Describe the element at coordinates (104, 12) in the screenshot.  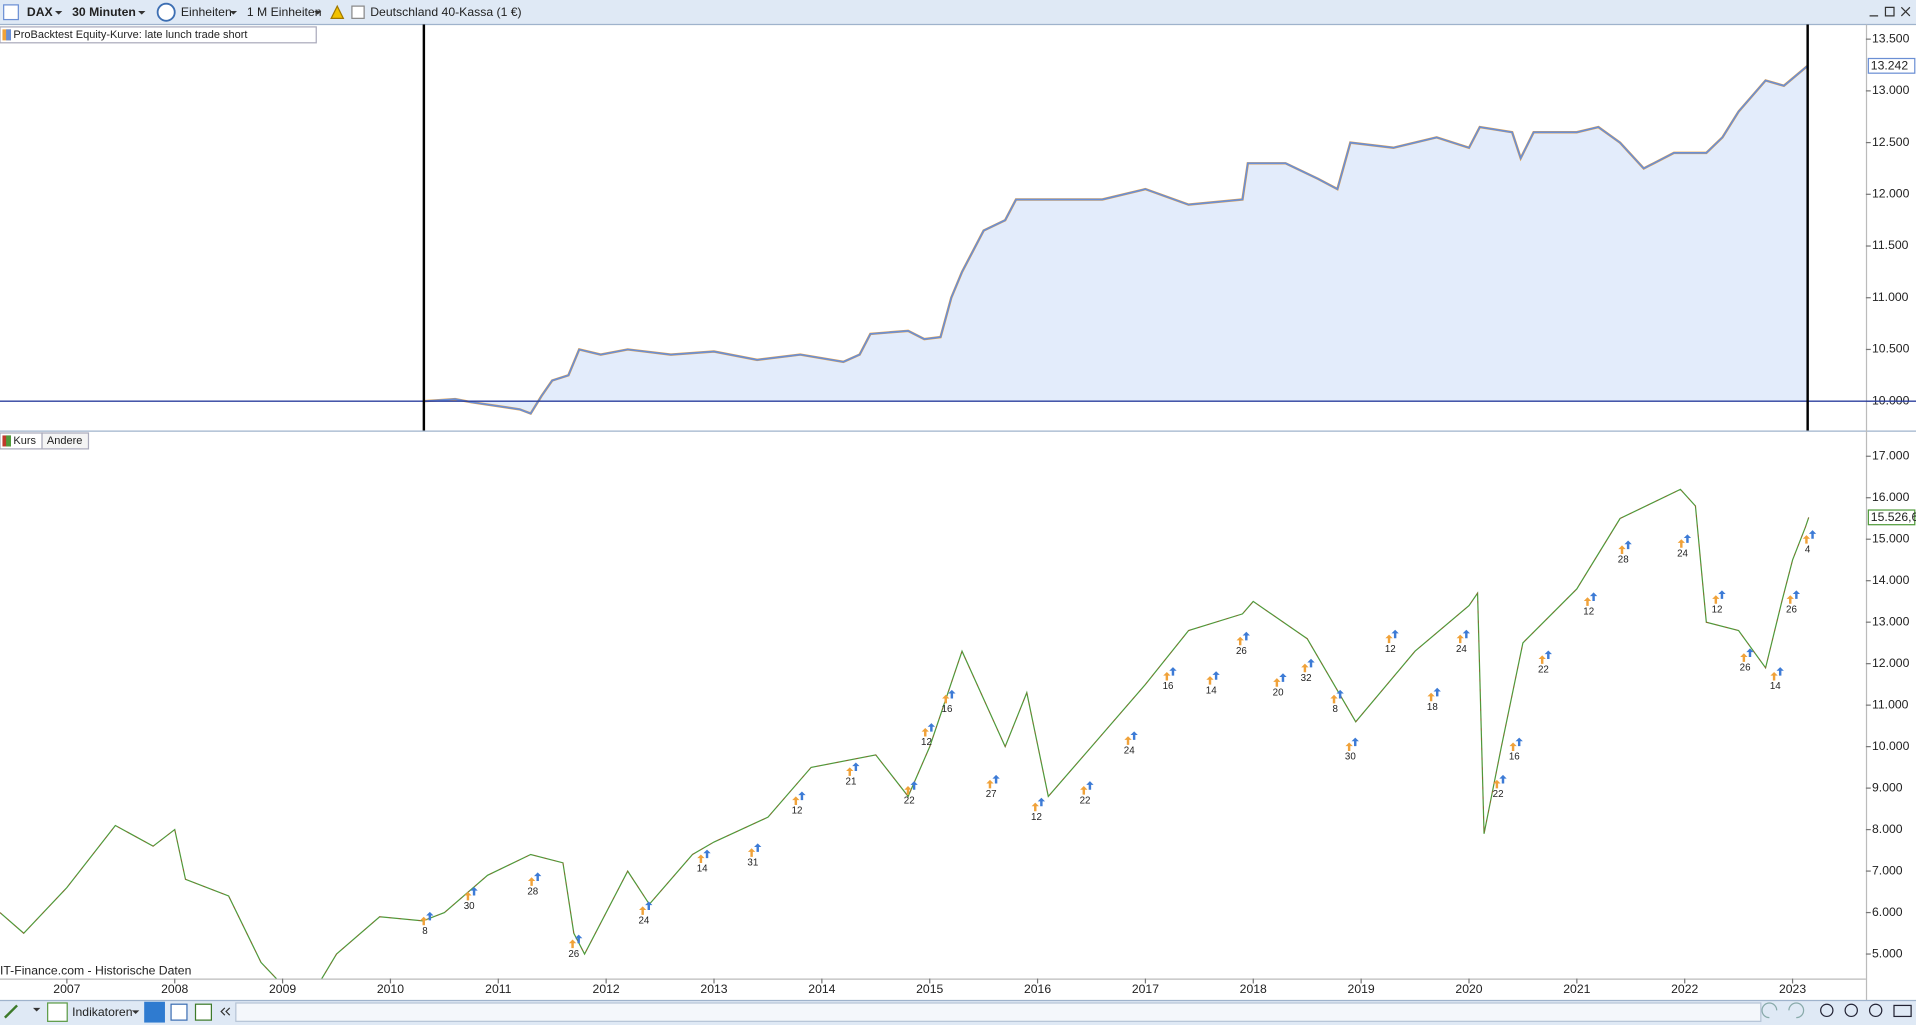
I see `timeframe: 30 Minuten` at that location.